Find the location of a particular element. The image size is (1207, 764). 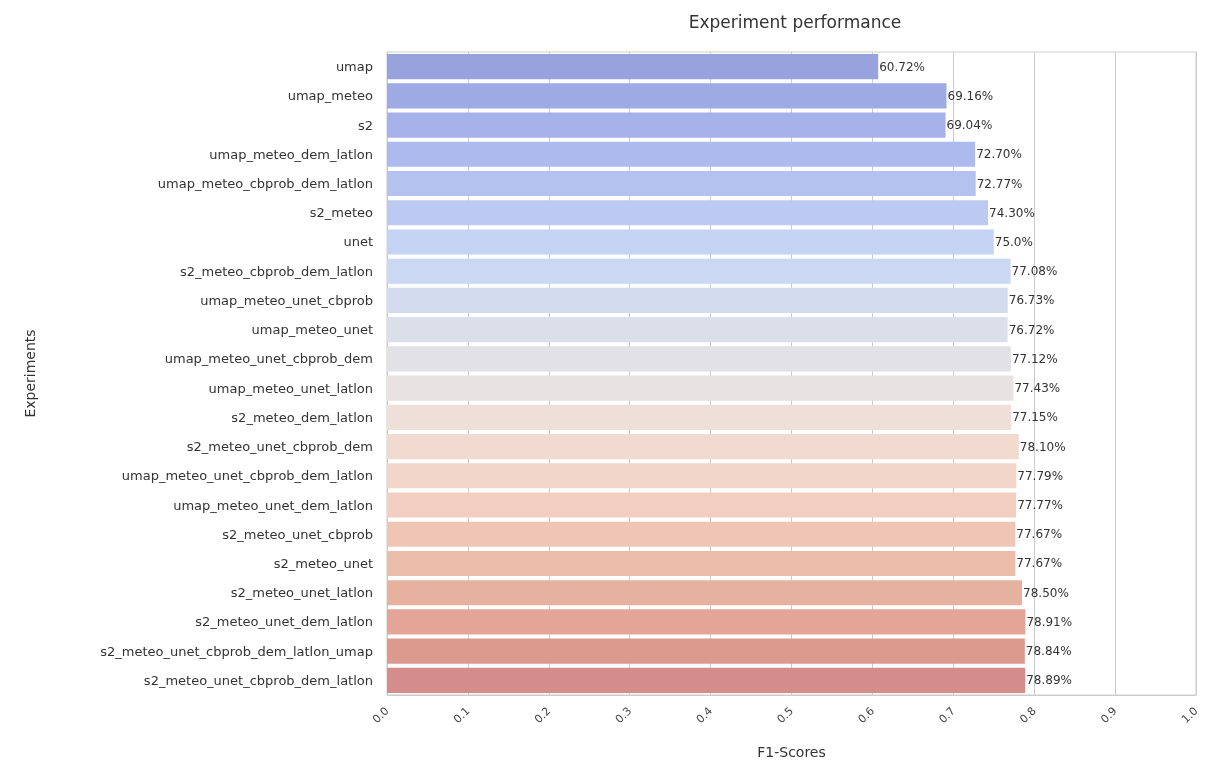

y-tick-label: umap_meteo_unet_dem_latlon is located at coordinates (273, 505).